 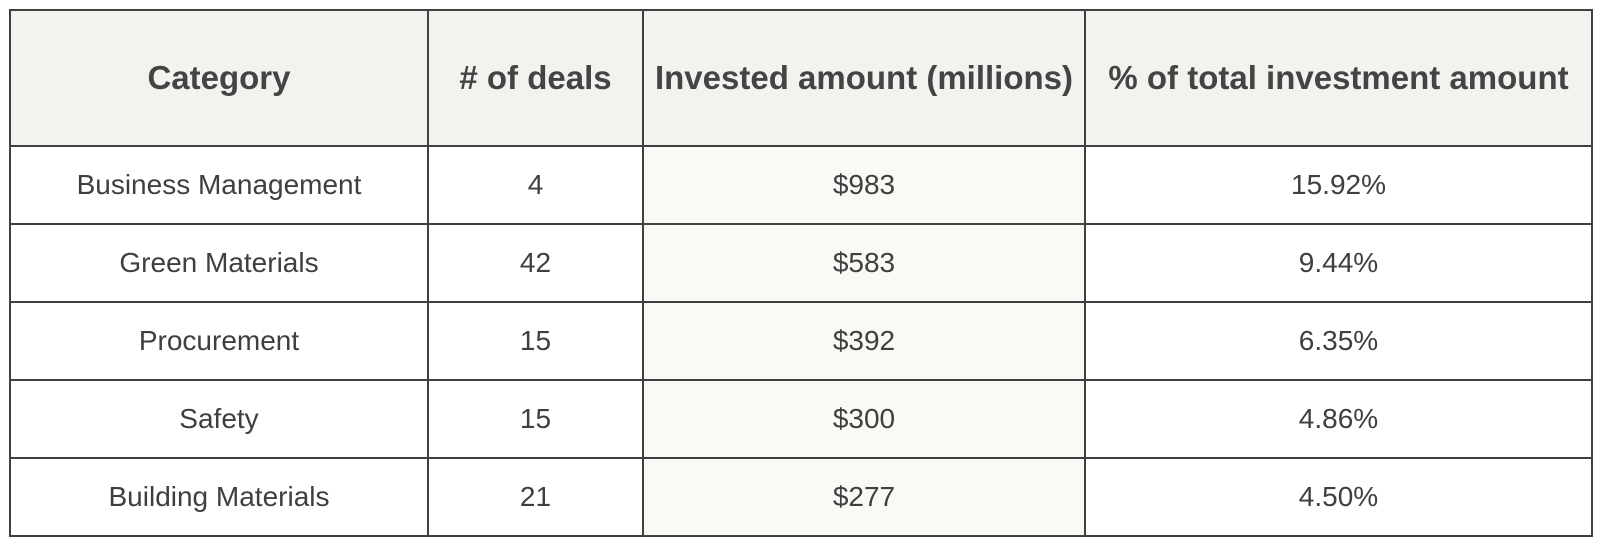 What do you see at coordinates (1338, 341) in the screenshot?
I see `cell-percent: 6.35%` at bounding box center [1338, 341].